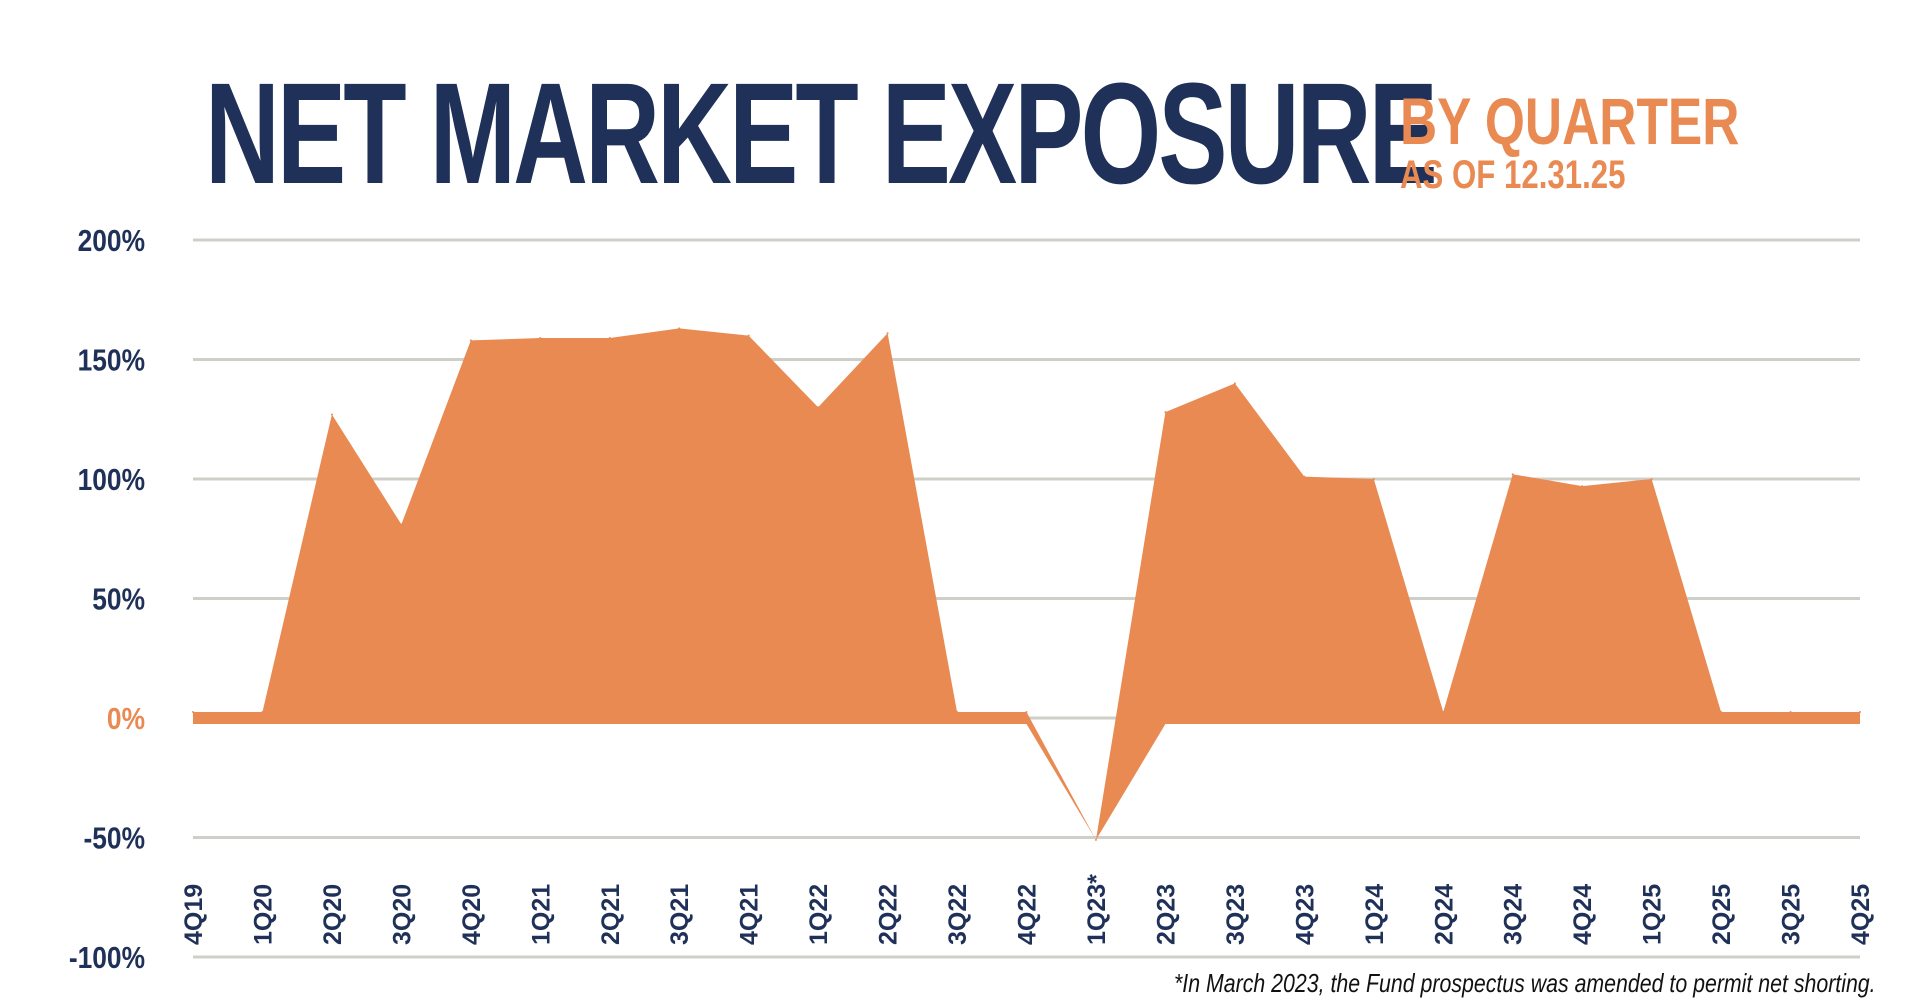 Image resolution: width=1920 pixels, height=1006 pixels. What do you see at coordinates (114, 839) in the screenshot?
I see `y-tick-label-5: -50%` at bounding box center [114, 839].